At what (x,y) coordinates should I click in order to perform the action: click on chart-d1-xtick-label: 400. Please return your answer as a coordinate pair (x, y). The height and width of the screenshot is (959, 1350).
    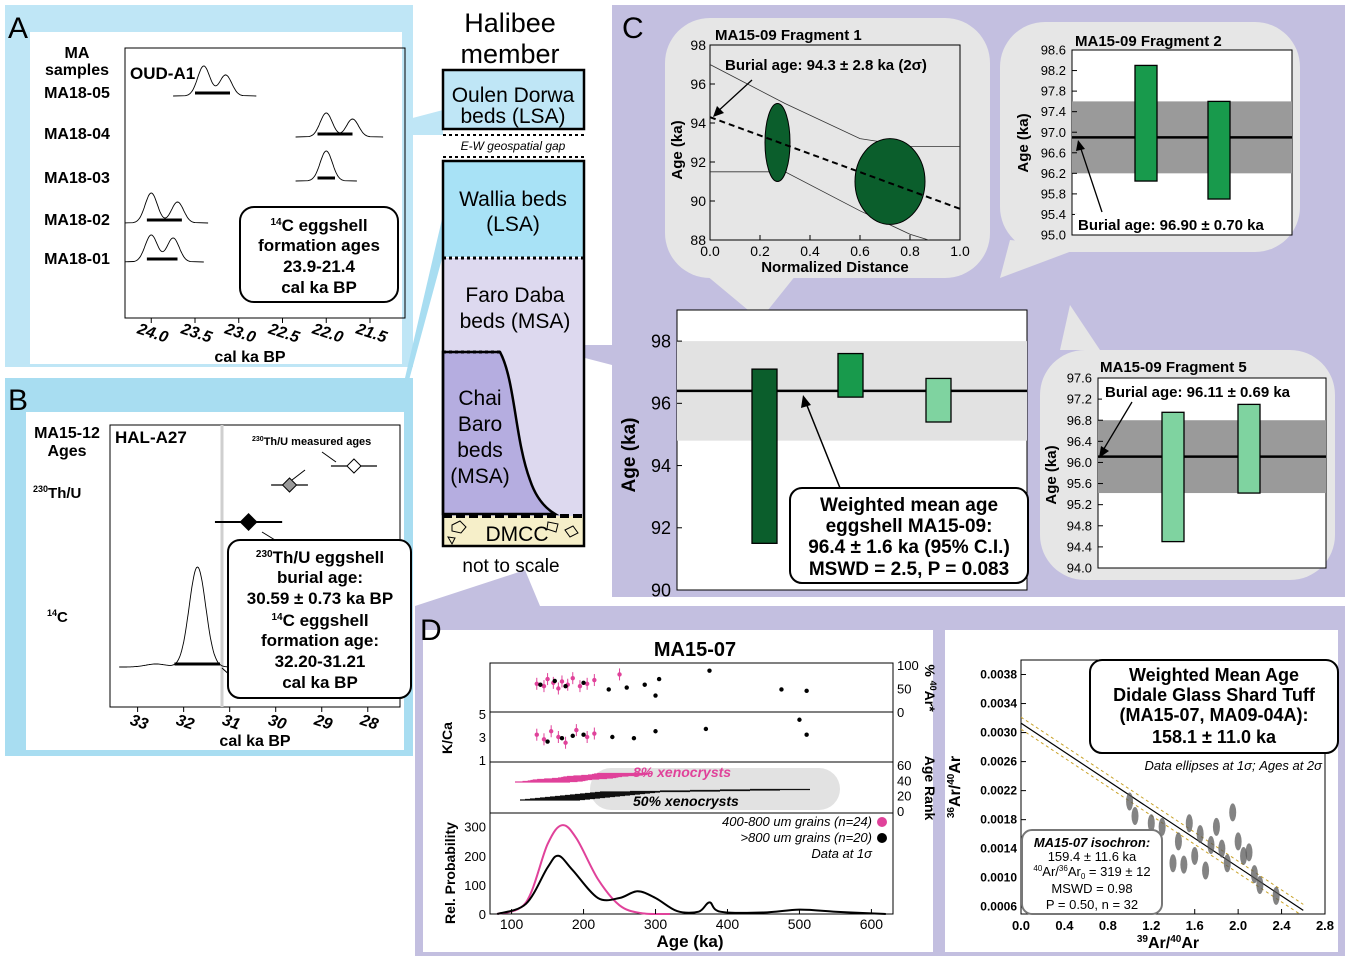
    Looking at the image, I should click on (728, 924).